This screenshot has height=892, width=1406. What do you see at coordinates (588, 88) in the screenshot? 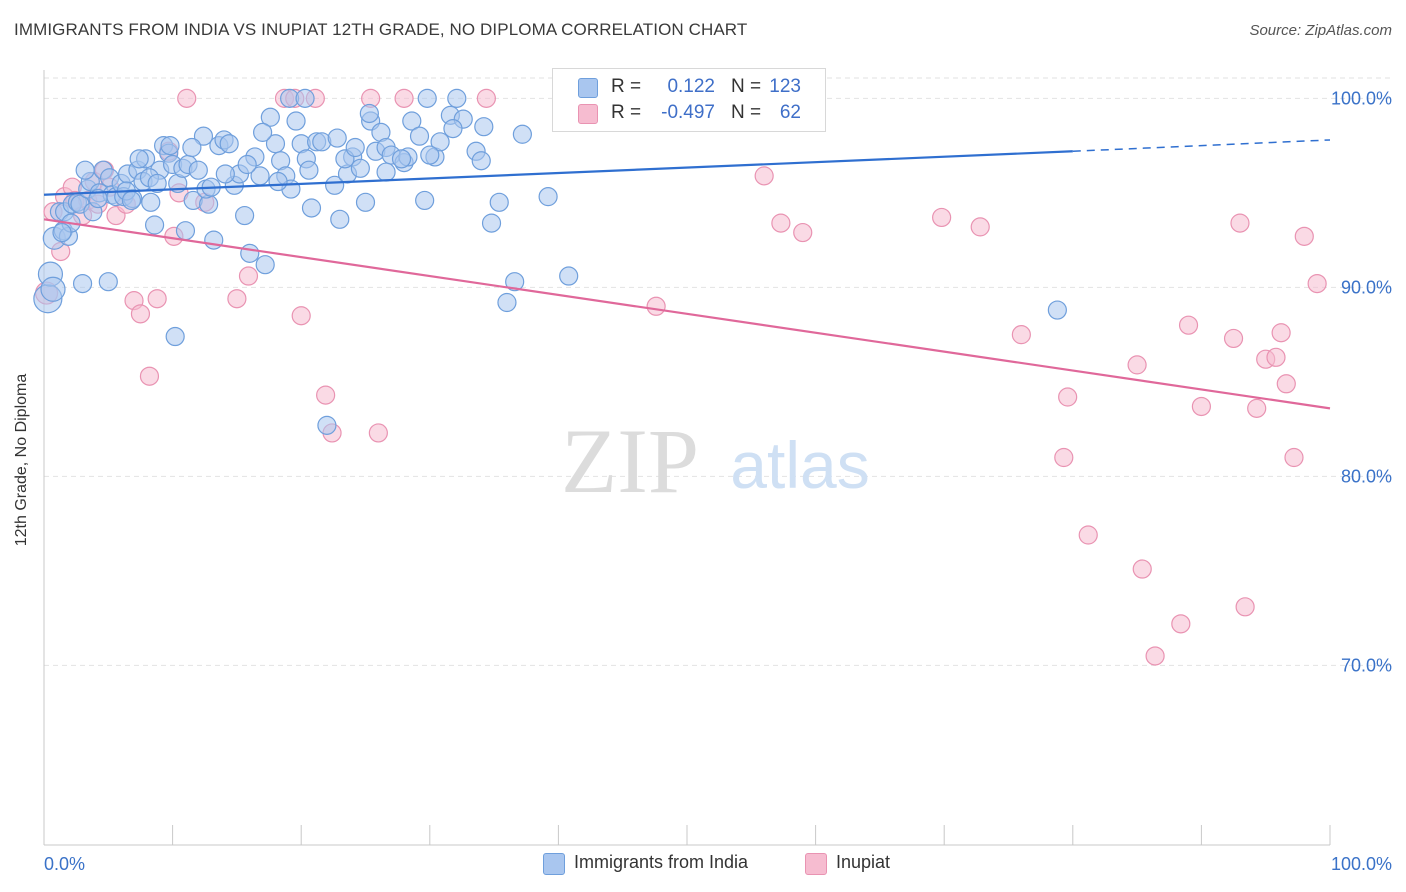
I see `legend-swatch-india` at bounding box center [588, 88].